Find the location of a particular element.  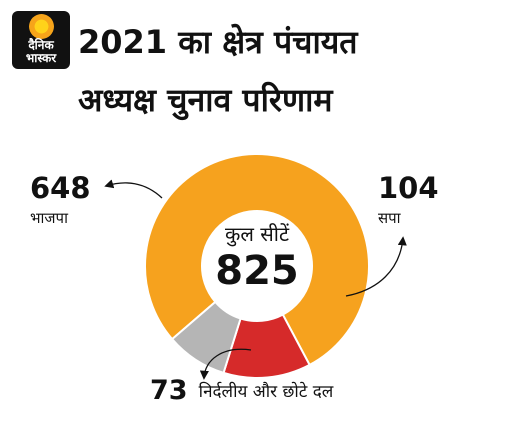

independents-seat-count: 73 is located at coordinates (169, 390).